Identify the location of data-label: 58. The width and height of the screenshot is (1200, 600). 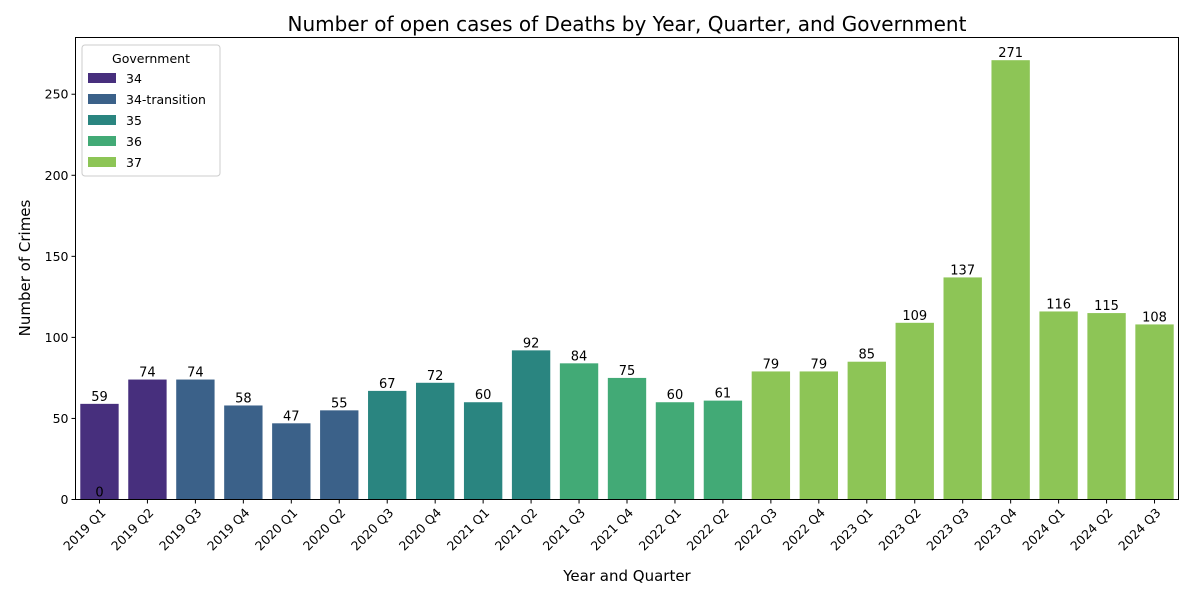
(243, 398).